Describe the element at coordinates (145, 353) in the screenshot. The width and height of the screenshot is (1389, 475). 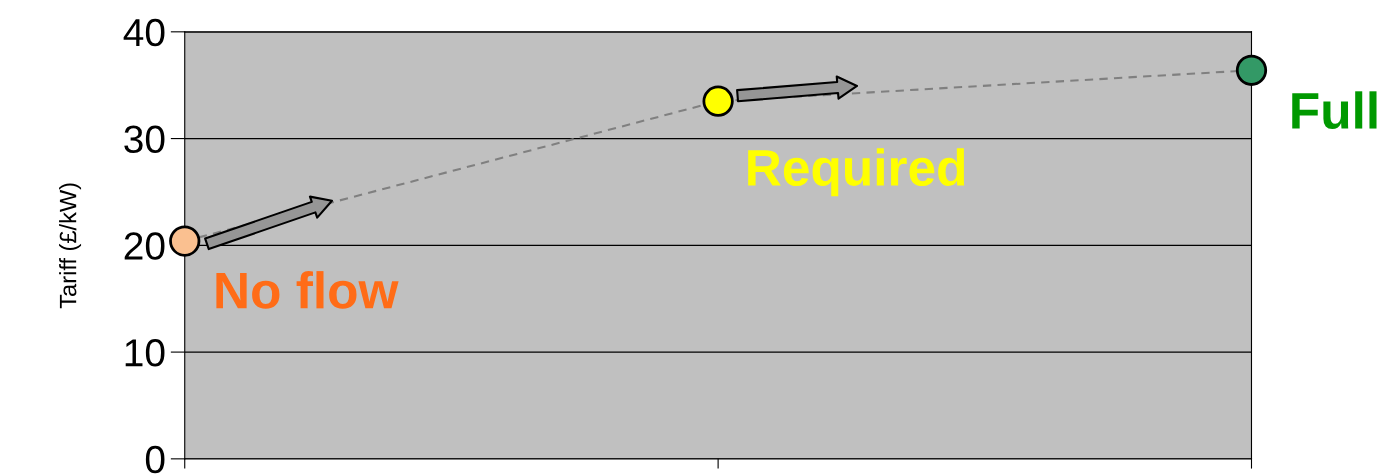
I see `y-tick-label: 10` at that location.